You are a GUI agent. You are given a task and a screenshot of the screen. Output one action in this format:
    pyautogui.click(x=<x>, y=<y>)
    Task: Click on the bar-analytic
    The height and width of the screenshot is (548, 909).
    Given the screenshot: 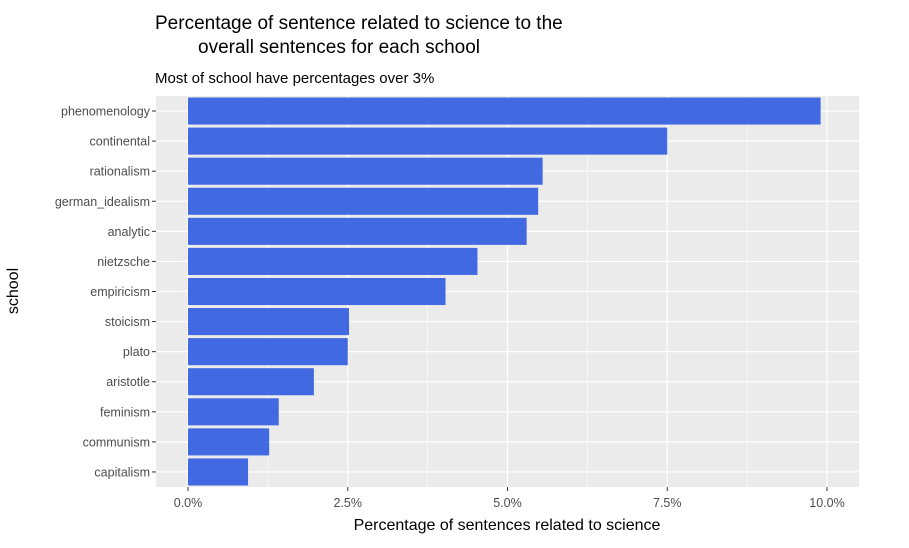 What is the action you would take?
    pyautogui.click(x=357, y=231)
    